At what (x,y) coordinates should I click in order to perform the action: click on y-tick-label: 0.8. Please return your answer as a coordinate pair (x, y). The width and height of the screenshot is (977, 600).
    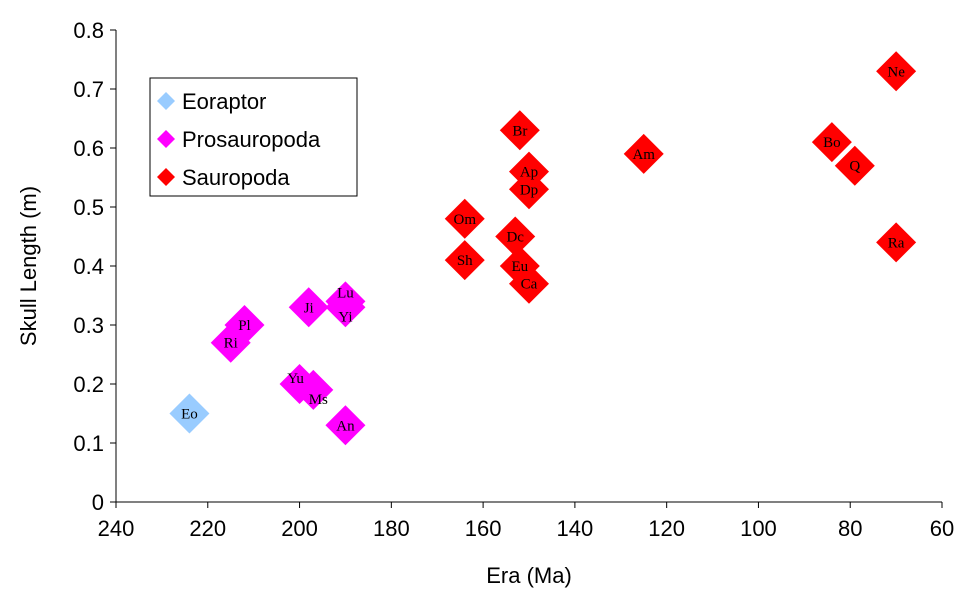
    Looking at the image, I should click on (88, 30).